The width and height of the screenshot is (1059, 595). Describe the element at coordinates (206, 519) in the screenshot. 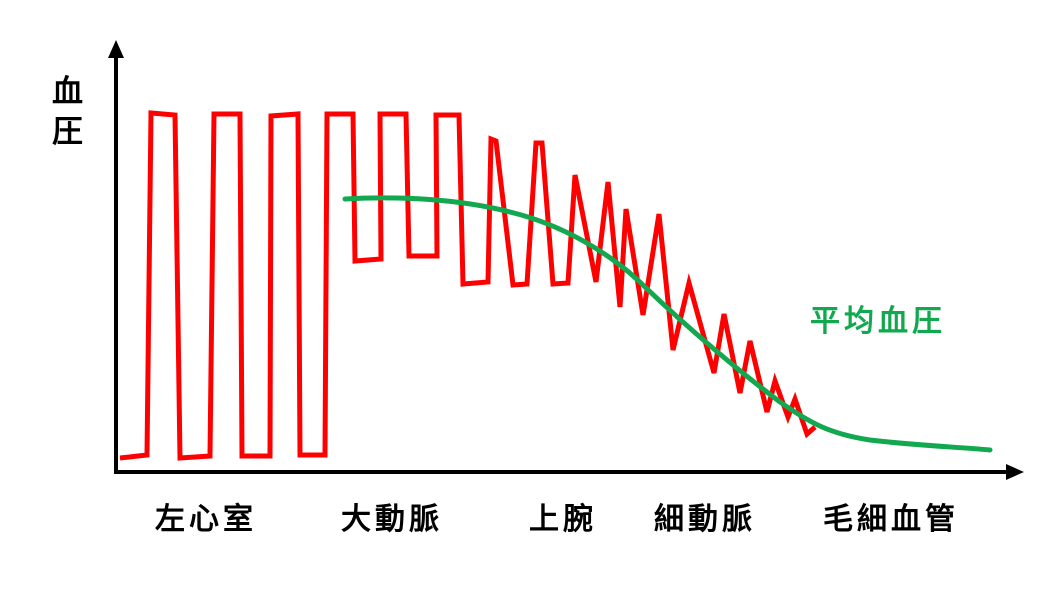

I see `region-label-left-ventricle: 左心室` at that location.